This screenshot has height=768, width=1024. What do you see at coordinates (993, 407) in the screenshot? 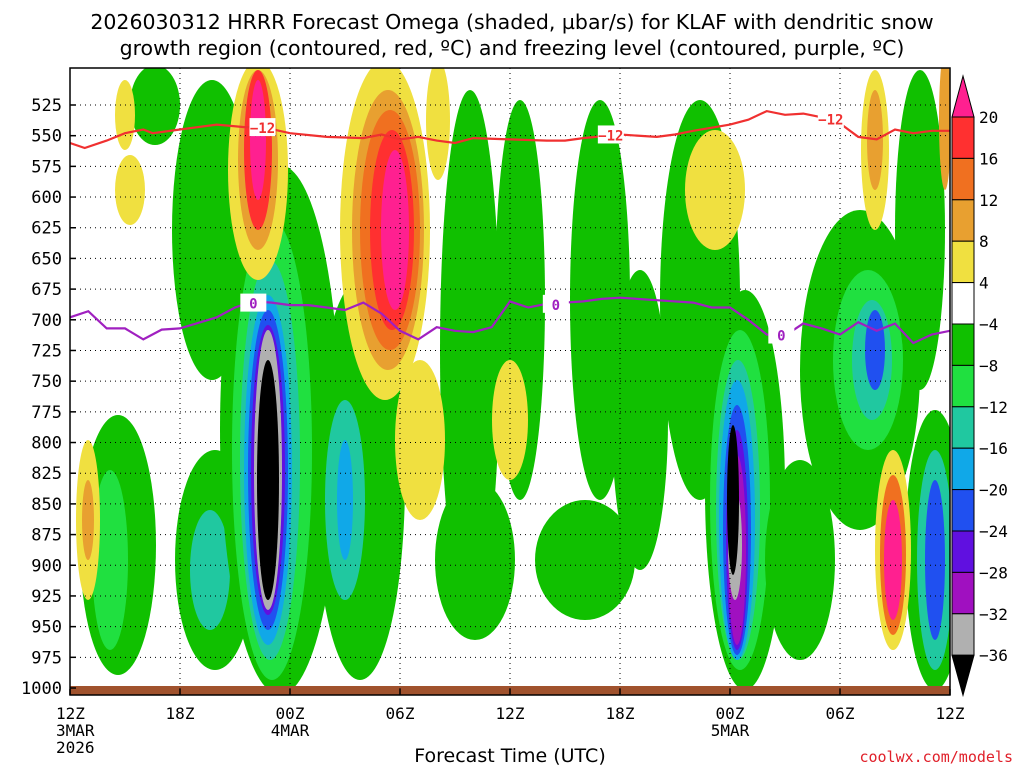
I see `colorbar-label: −12` at bounding box center [993, 407].